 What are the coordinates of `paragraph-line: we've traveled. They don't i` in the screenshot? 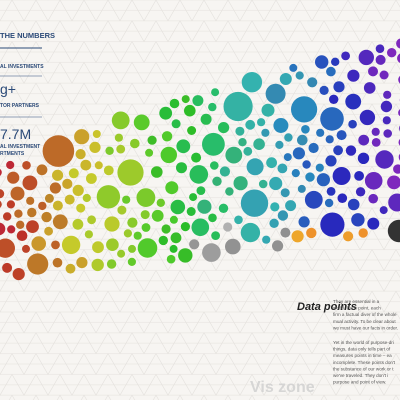 It's located at (360, 375).